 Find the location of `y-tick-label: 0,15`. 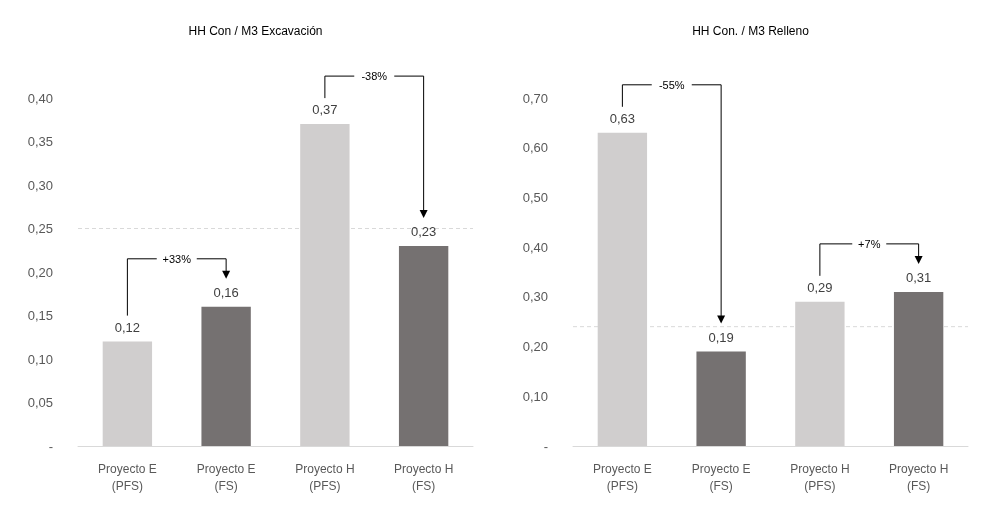

y-tick-label: 0,15 is located at coordinates (40, 315).